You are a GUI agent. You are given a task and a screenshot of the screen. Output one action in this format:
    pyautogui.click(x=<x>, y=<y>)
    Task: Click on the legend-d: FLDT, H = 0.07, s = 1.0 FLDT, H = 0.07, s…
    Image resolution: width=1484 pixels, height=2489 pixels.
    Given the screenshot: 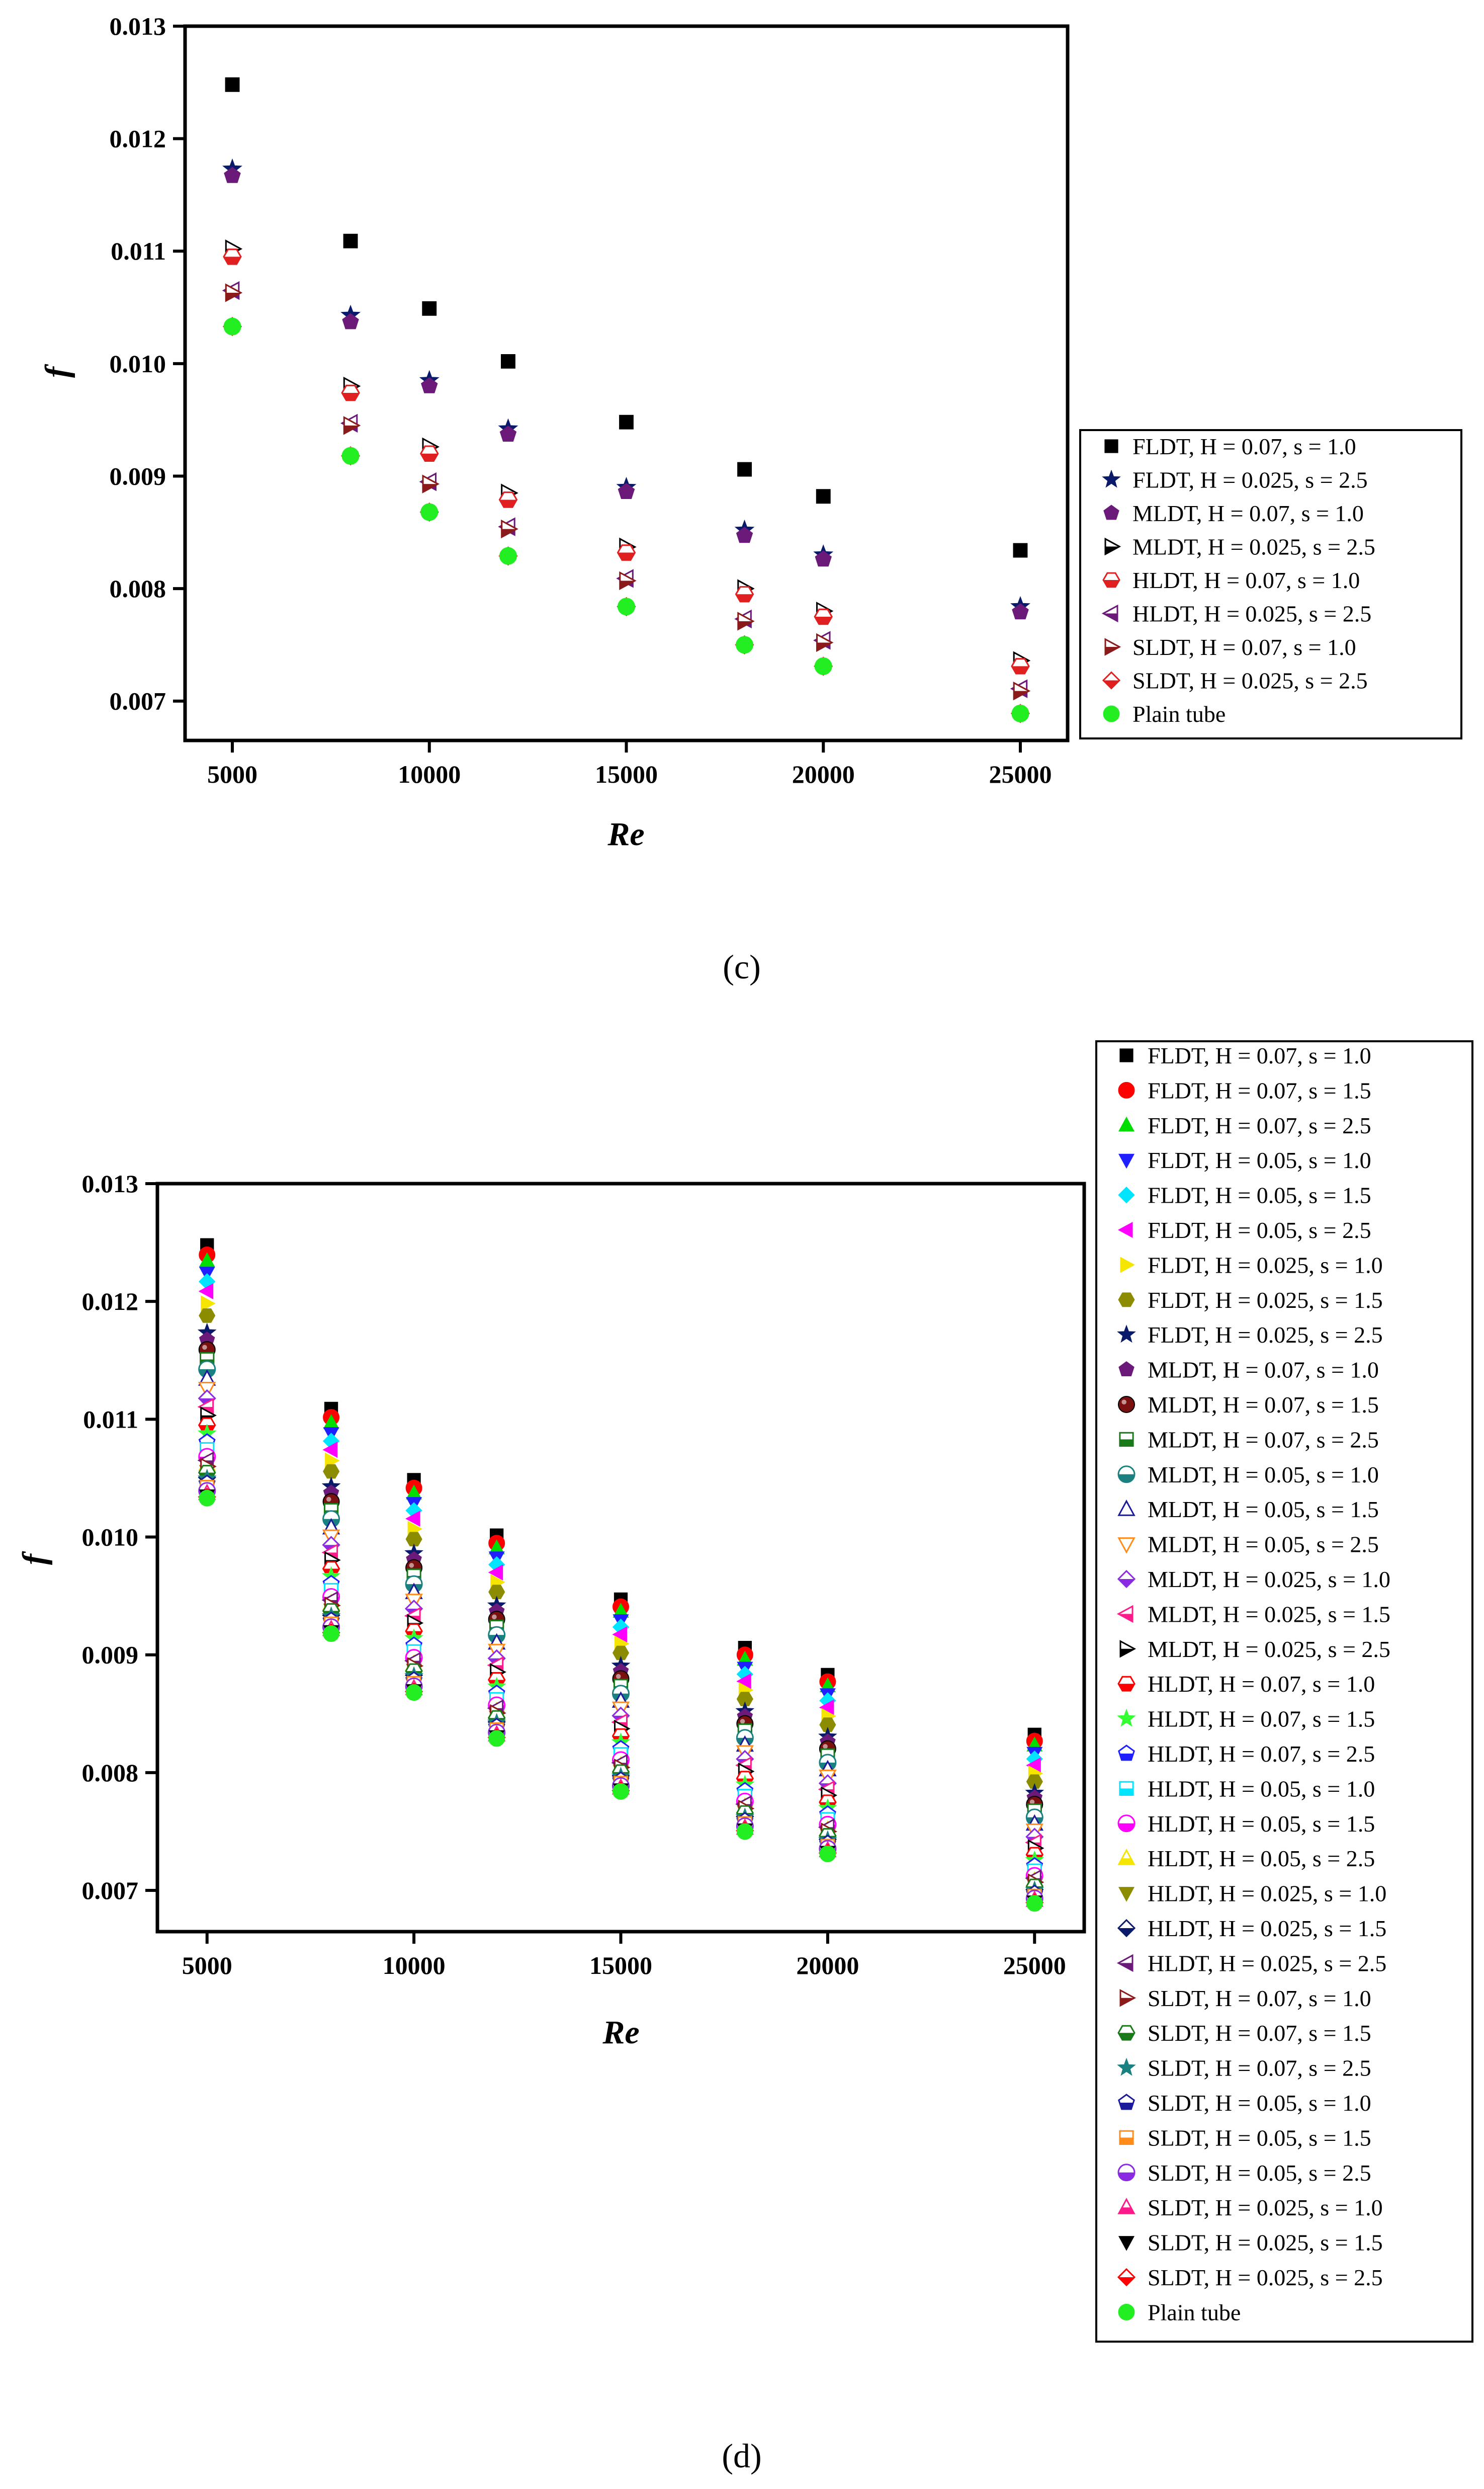 What is the action you would take?
    pyautogui.click(x=1253, y=1684)
    